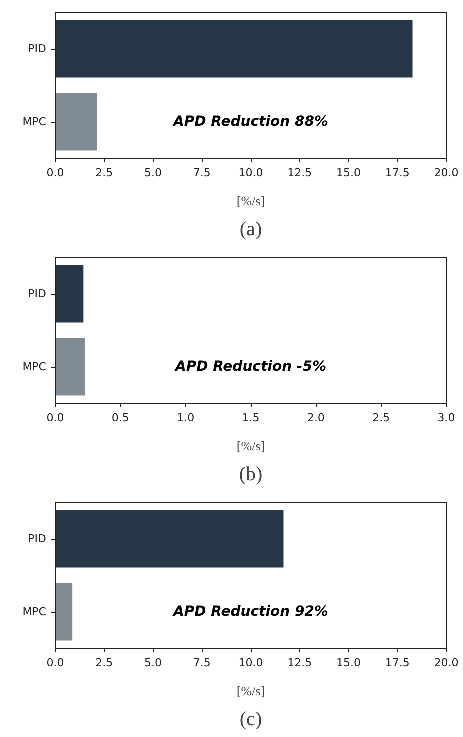  I want to click on text: (b), so click(251, 475).